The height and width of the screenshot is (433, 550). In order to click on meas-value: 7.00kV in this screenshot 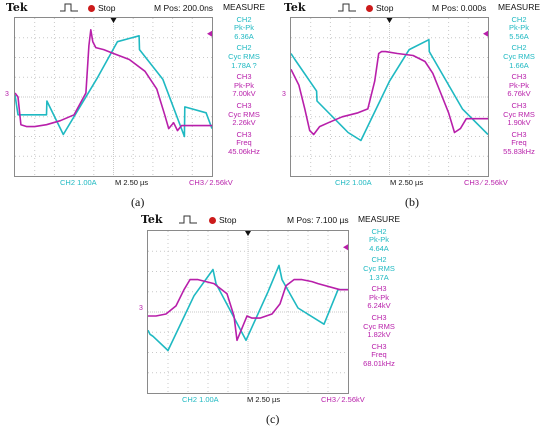, I will do `click(244, 94)`.